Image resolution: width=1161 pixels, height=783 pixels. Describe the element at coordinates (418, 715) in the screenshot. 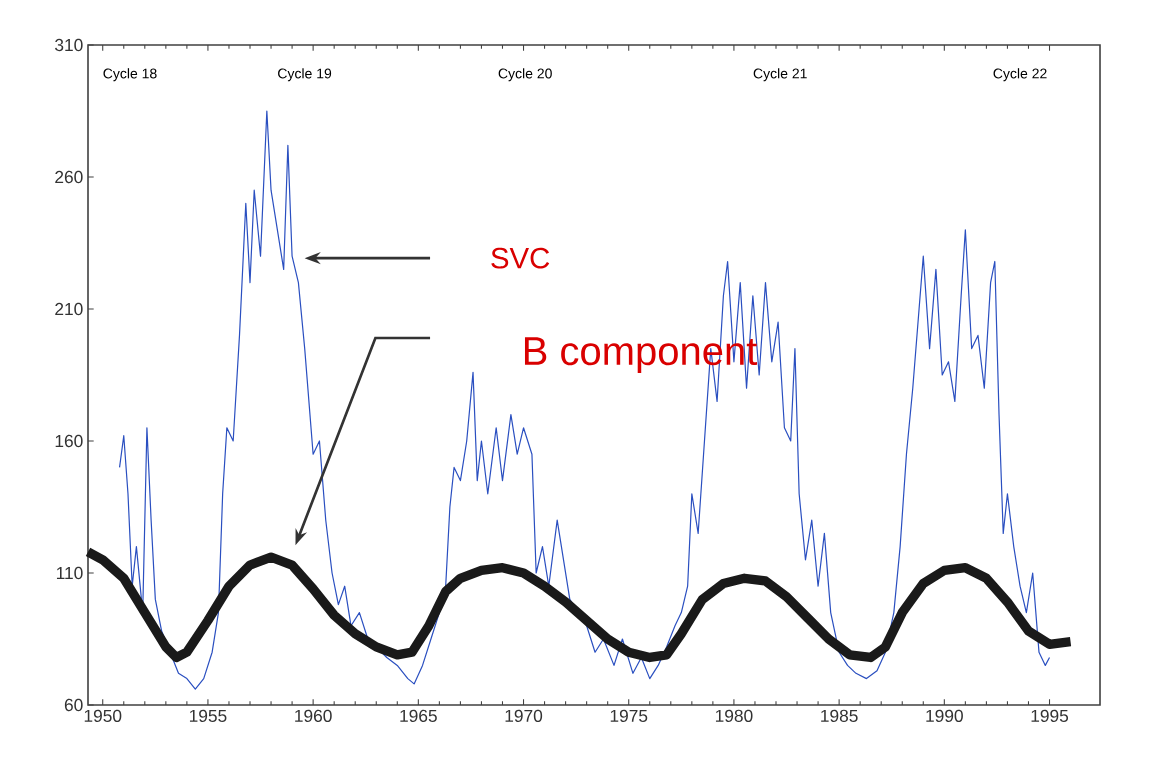

I see `x-tick-label: 1965` at that location.